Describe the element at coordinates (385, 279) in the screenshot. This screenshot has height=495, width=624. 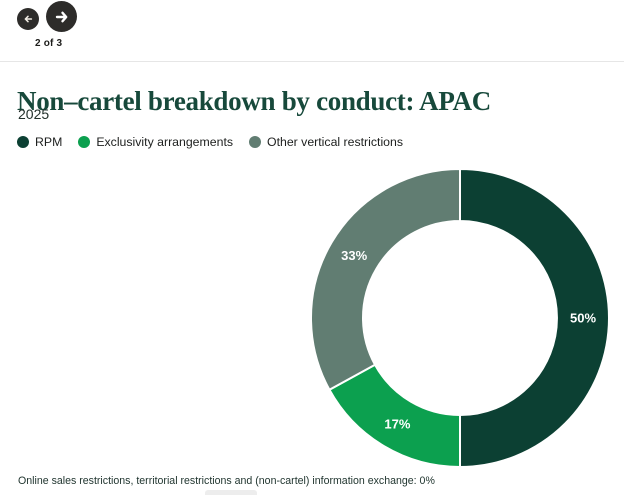
I see `donut-slice-other-vertical-restrictions` at that location.